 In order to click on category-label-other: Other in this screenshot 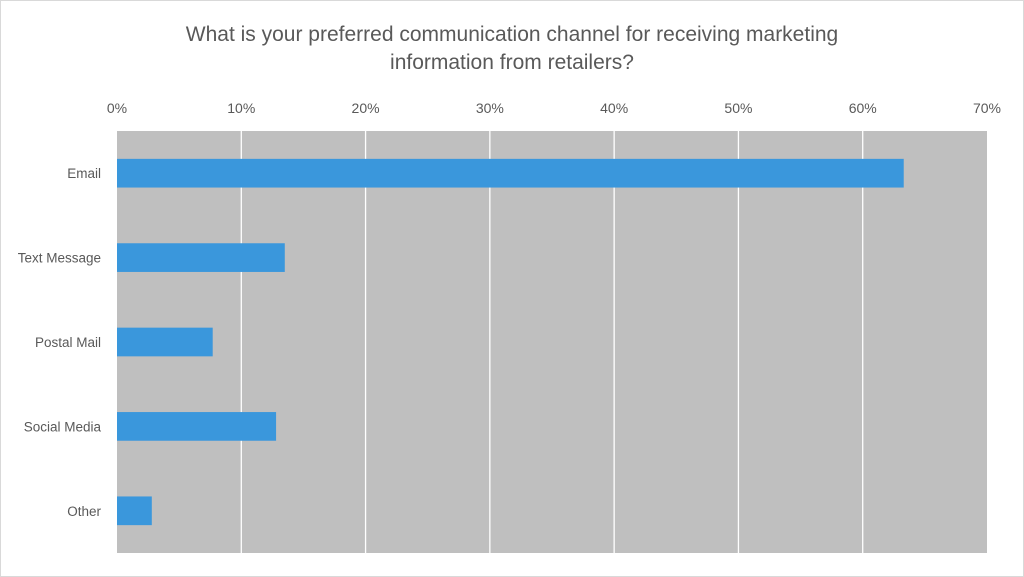, I will do `click(84, 511)`.